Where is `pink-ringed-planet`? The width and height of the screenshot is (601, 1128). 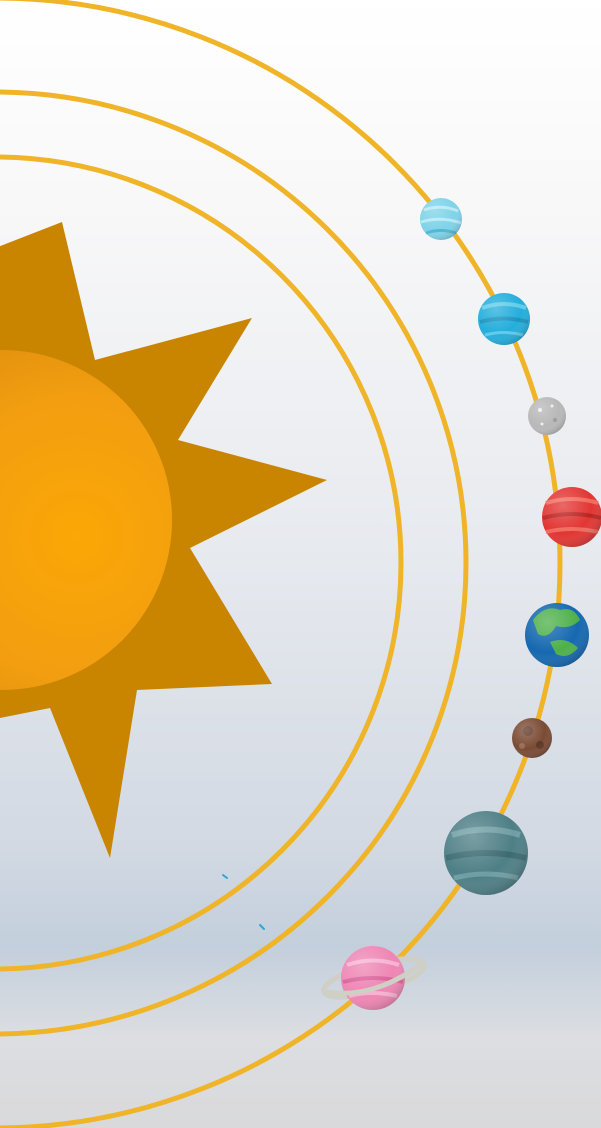 pink-ringed-planet is located at coordinates (374, 978).